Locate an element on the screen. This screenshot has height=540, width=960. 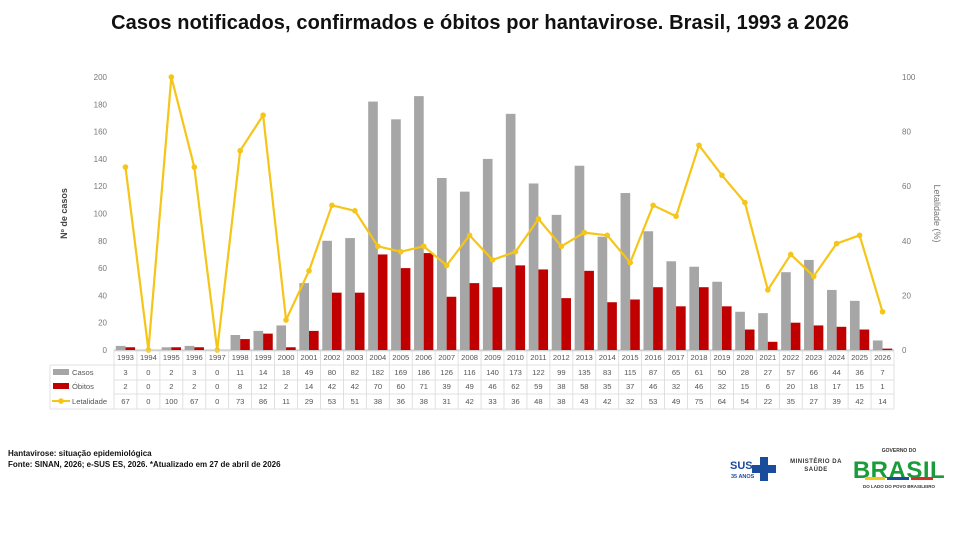
year-label-2011: 2011 is located at coordinates (538, 357).